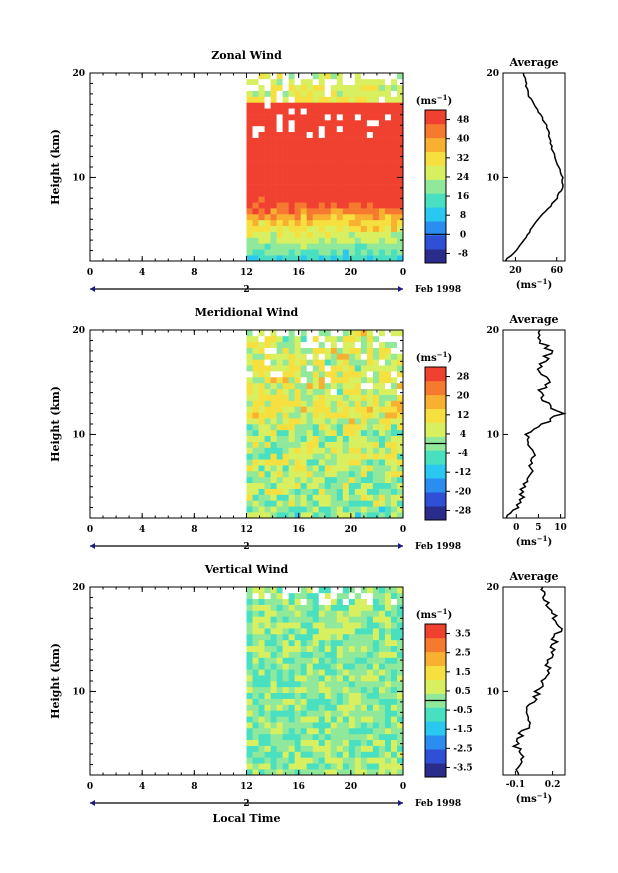 The height and width of the screenshot is (873, 618). What do you see at coordinates (400, 803) in the screenshot?
I see `day-range-arrow-right` at bounding box center [400, 803].